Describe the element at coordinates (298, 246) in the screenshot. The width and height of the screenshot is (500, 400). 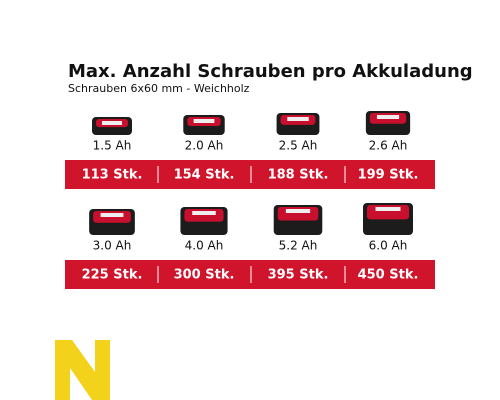
I see `capacity-label: 5.2 Ah` at that location.